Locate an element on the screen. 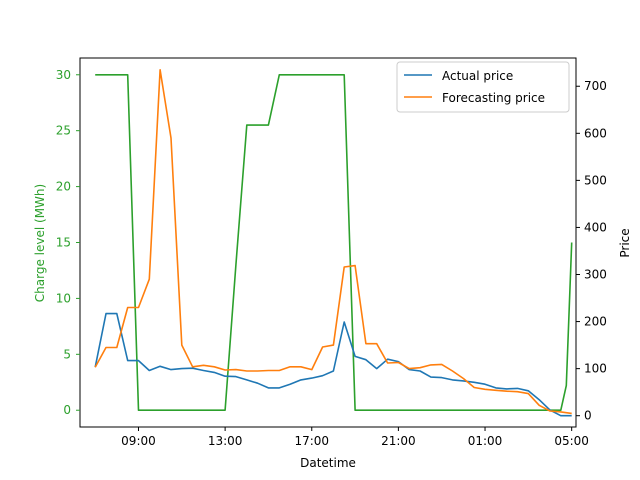 The height and width of the screenshot is (480, 640). y-axis-right-label: Price is located at coordinates (625, 242).